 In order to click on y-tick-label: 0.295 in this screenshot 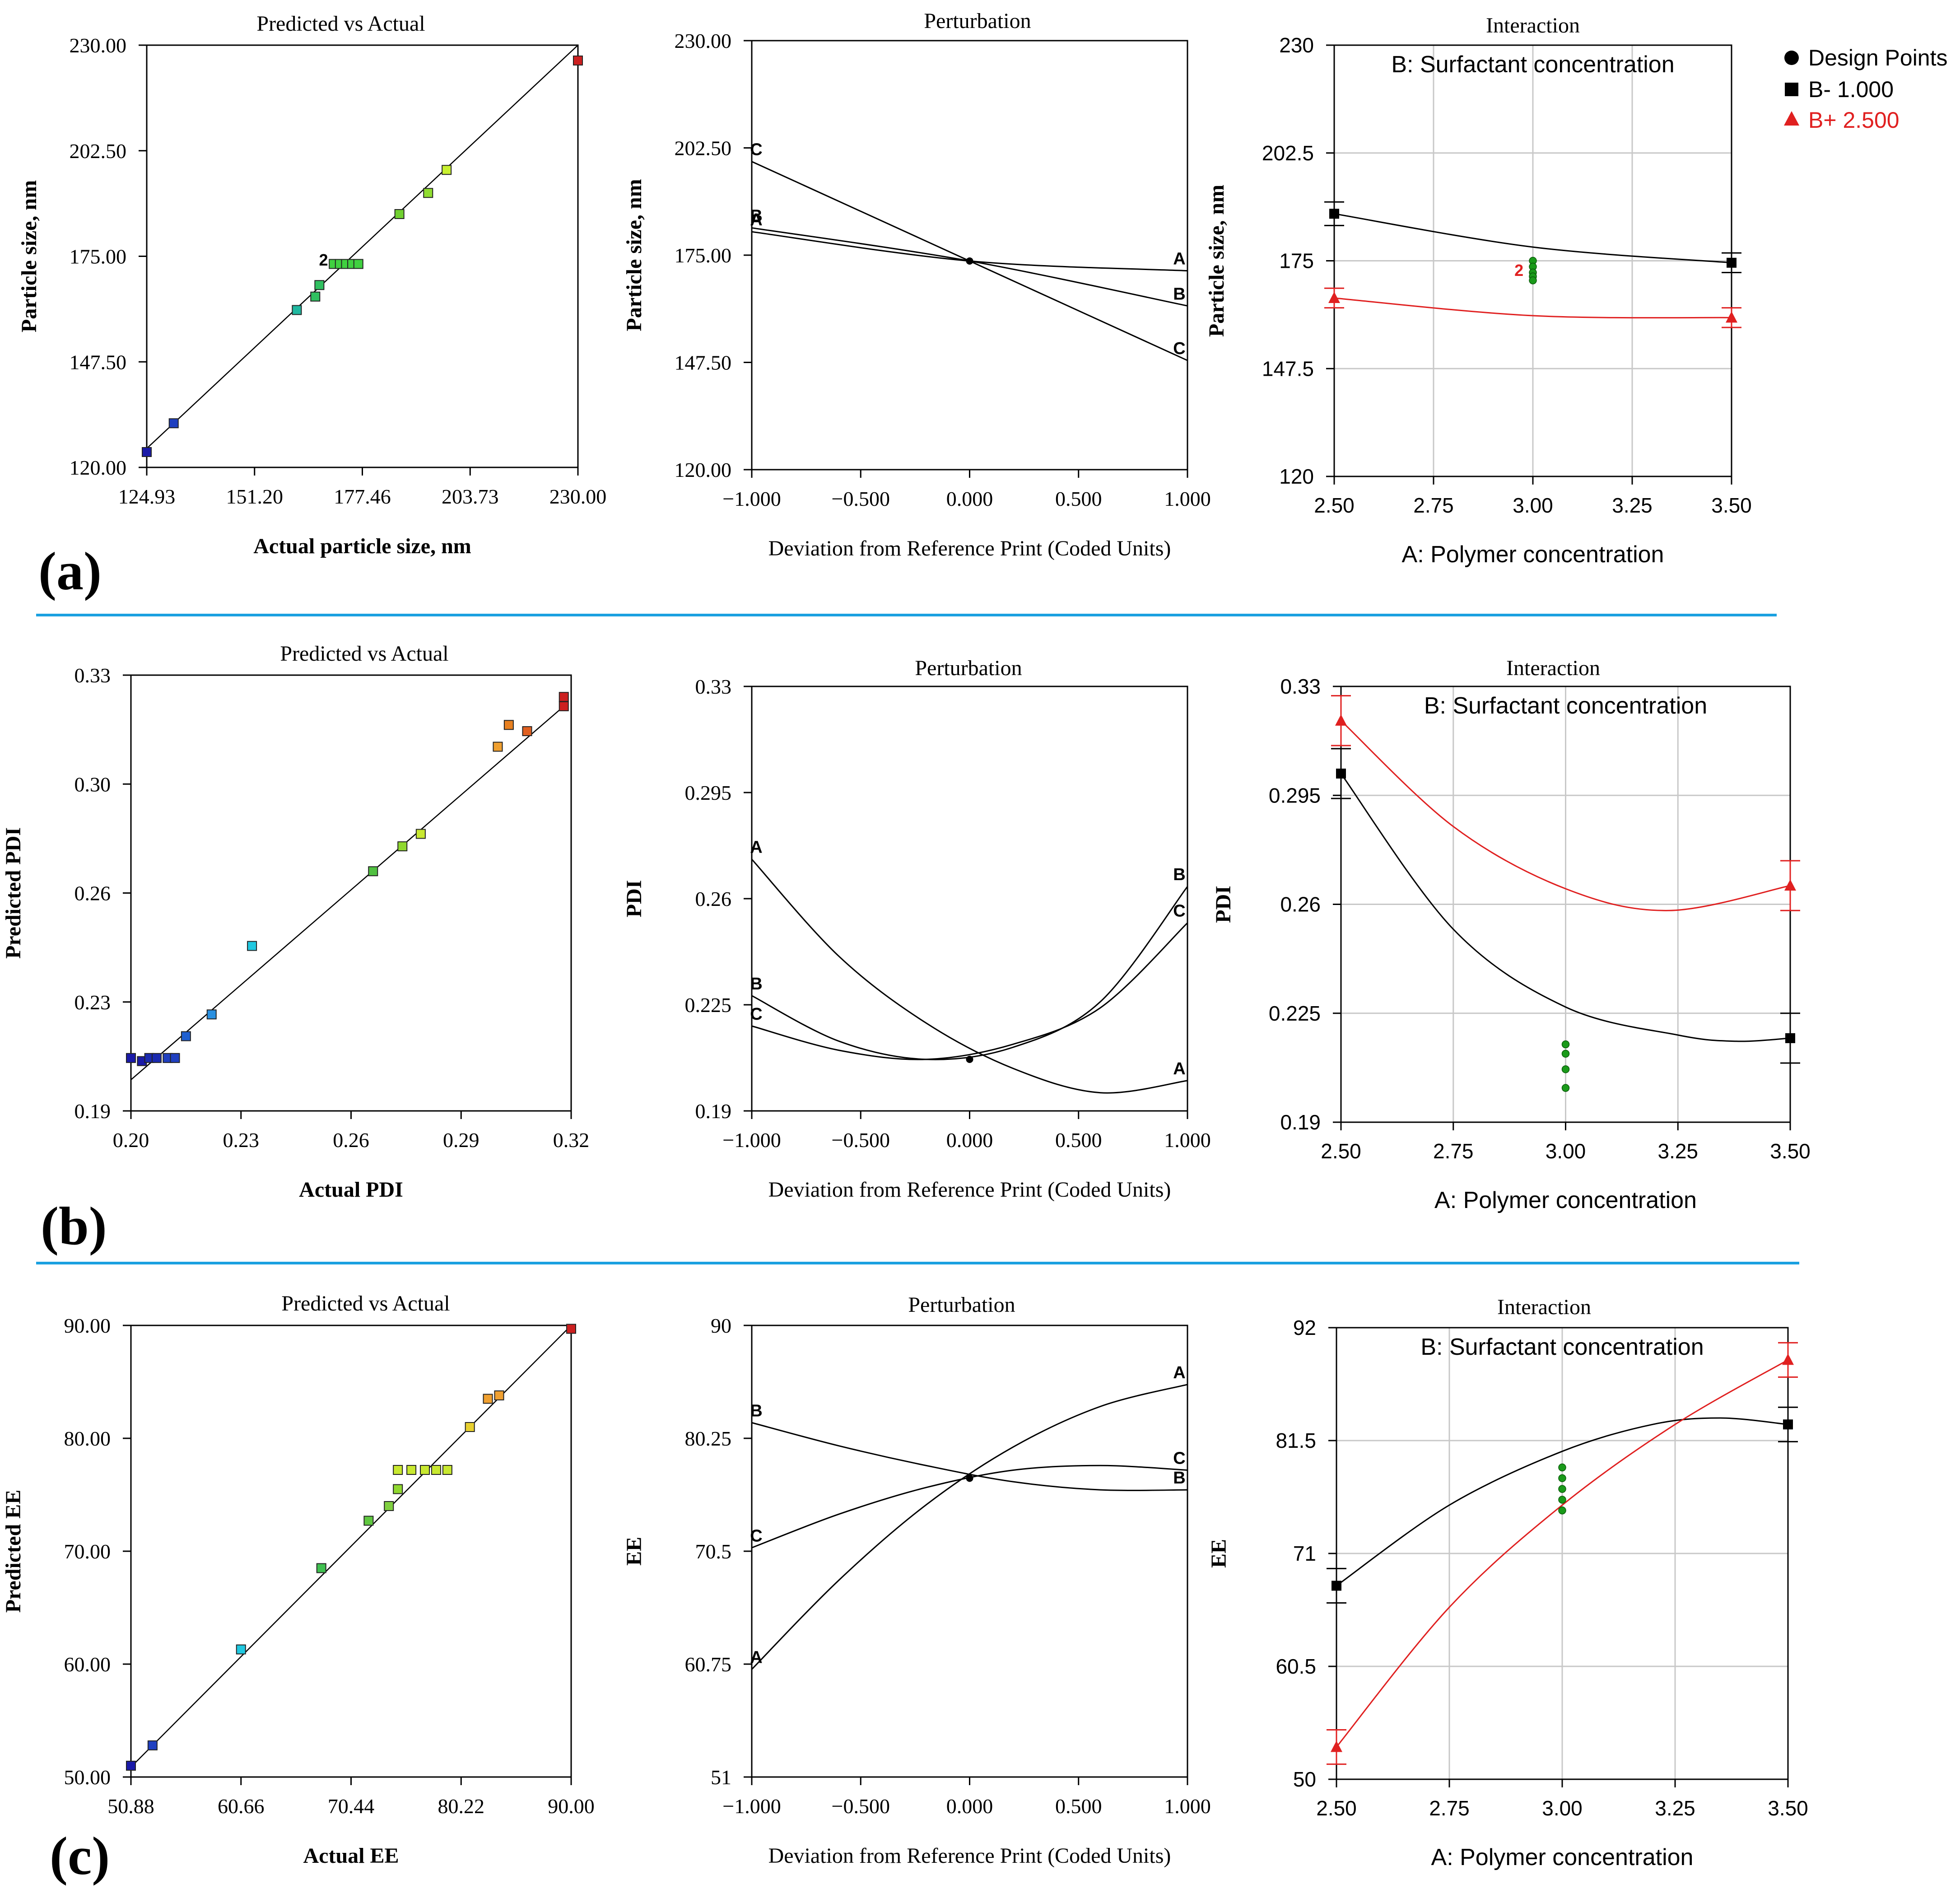, I will do `click(708, 792)`.